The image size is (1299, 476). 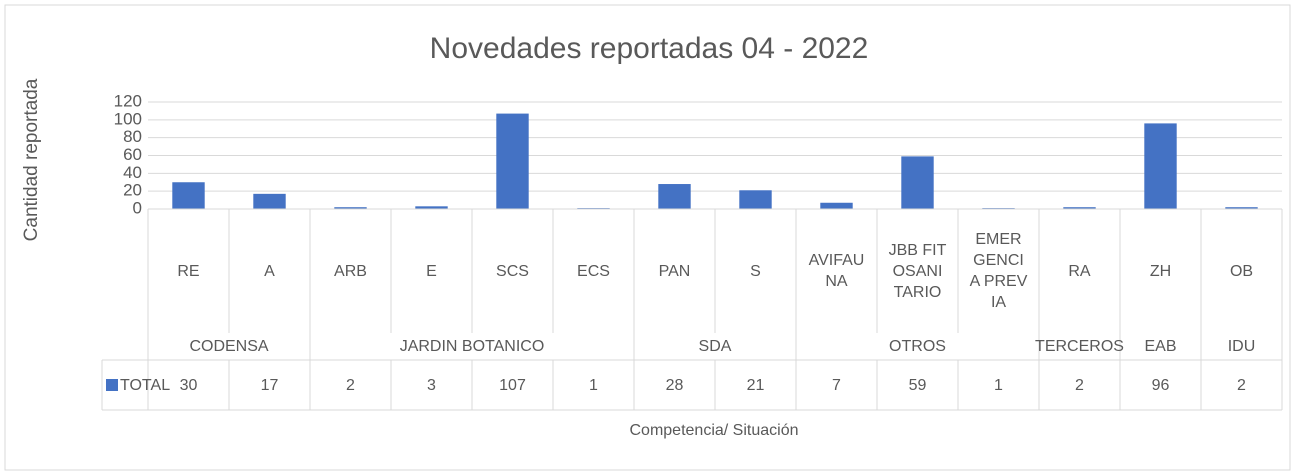 I want to click on x-axis-title: Competencia/ Situación, so click(x=714, y=430).